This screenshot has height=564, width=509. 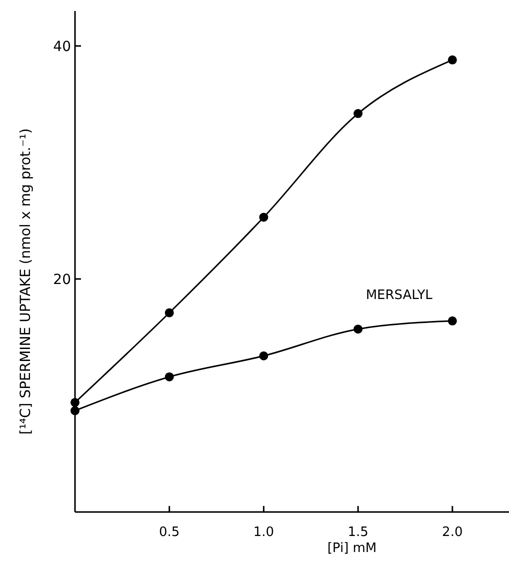 I want to click on x-tick-label: 1.0, so click(x=263, y=532).